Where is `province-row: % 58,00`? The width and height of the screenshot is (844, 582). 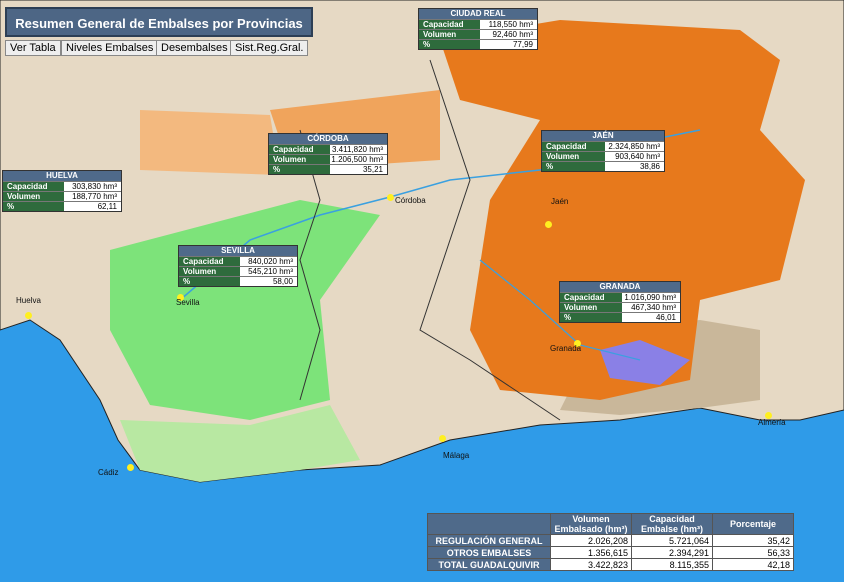
province-row: % 58,00 is located at coordinates (238, 281).